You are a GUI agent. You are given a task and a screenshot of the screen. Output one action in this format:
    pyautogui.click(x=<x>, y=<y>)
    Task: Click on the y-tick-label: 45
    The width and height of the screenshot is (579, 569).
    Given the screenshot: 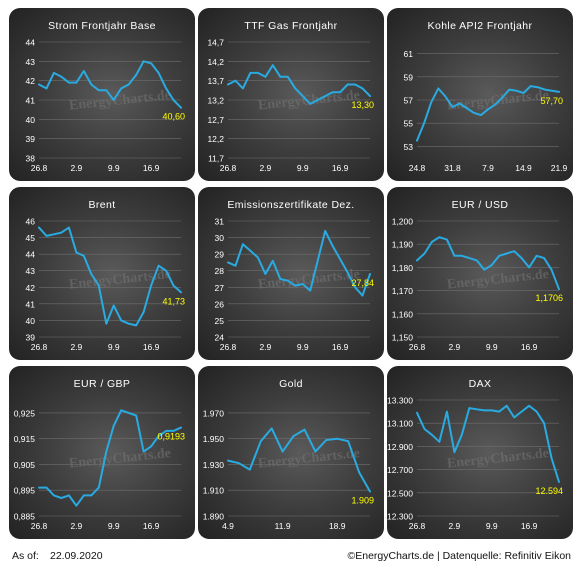 What is the action you would take?
    pyautogui.click(x=31, y=238)
    